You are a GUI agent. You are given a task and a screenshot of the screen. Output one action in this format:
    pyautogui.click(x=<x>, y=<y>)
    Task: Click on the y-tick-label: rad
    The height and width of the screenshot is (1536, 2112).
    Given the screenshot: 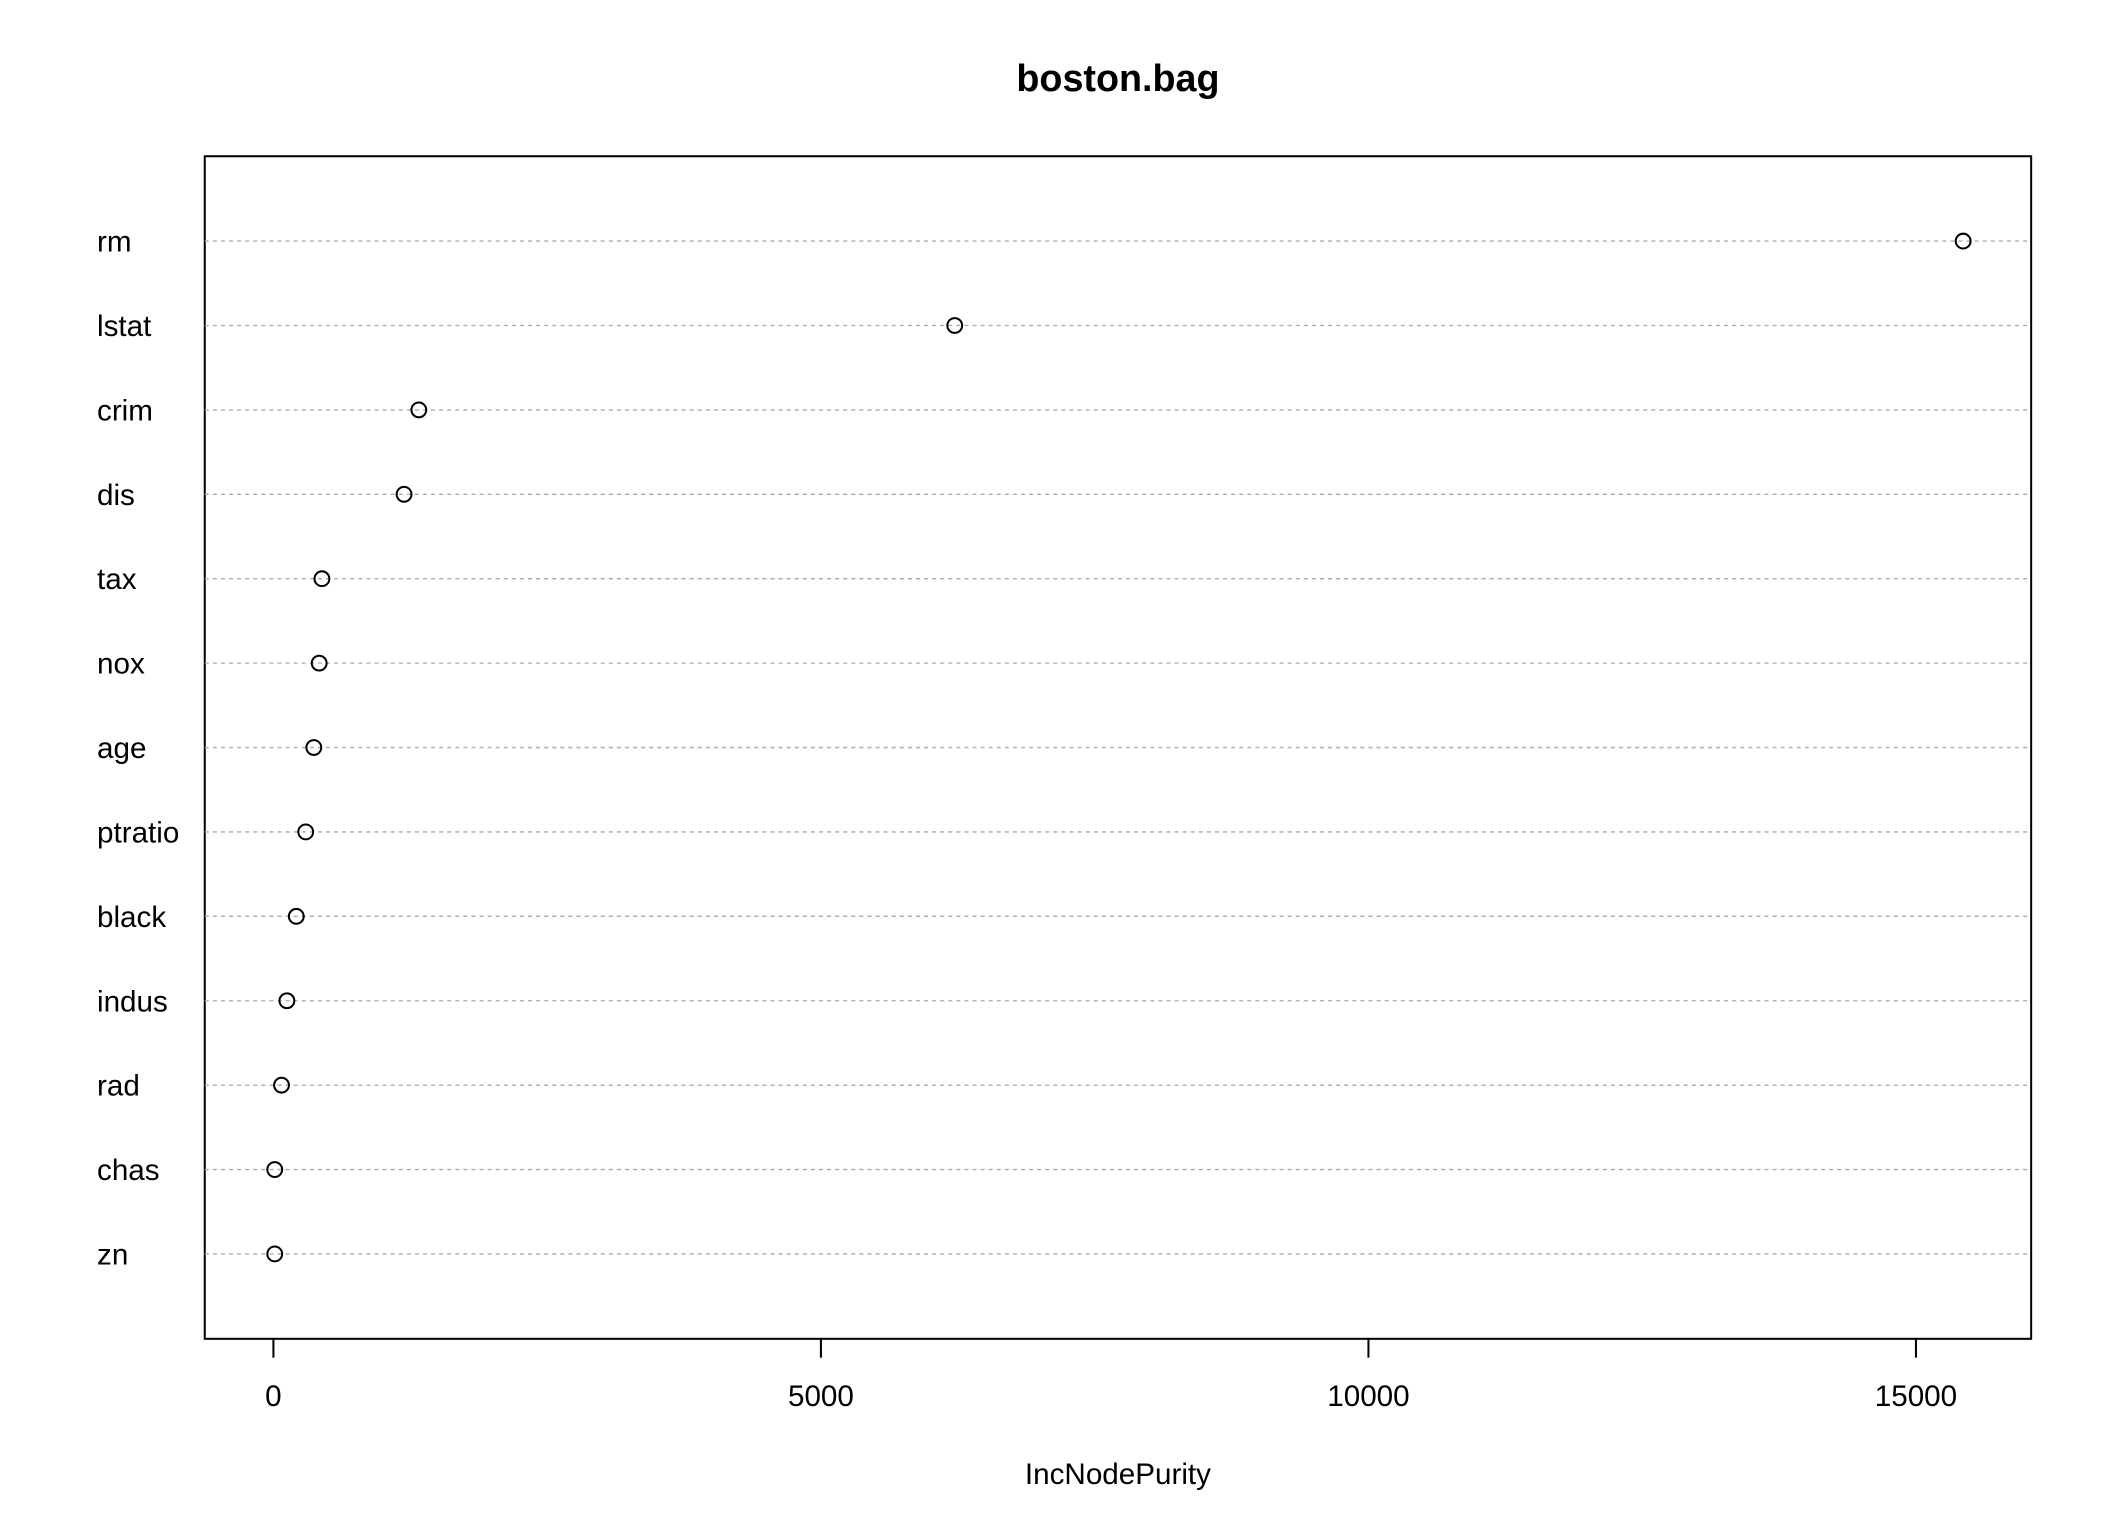 What is the action you would take?
    pyautogui.click(x=118, y=1086)
    